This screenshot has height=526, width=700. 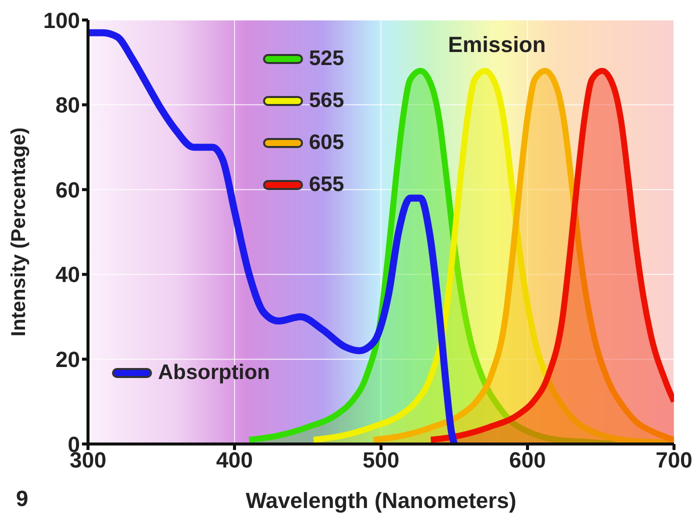 What do you see at coordinates (68, 359) in the screenshot?
I see `y-tick-label: 20` at bounding box center [68, 359].